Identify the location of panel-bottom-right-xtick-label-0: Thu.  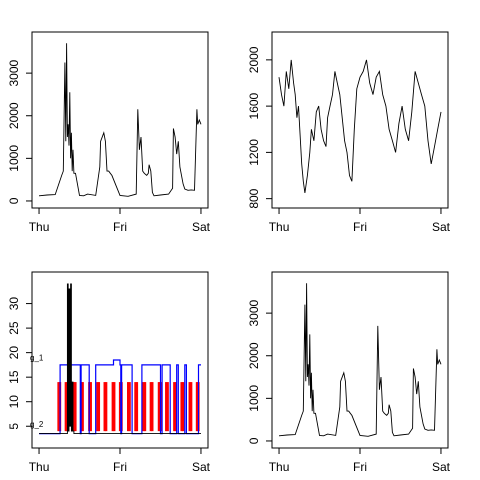
(279, 467).